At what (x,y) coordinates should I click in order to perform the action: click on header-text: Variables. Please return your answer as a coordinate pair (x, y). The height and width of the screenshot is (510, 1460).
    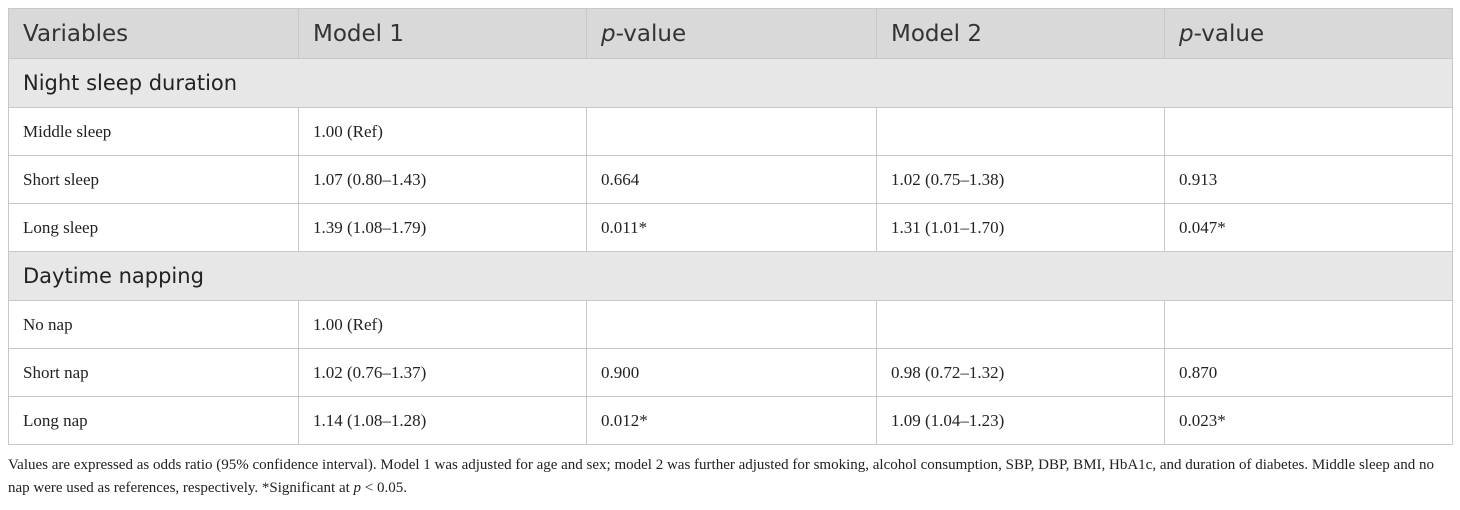
    Looking at the image, I should click on (76, 33).